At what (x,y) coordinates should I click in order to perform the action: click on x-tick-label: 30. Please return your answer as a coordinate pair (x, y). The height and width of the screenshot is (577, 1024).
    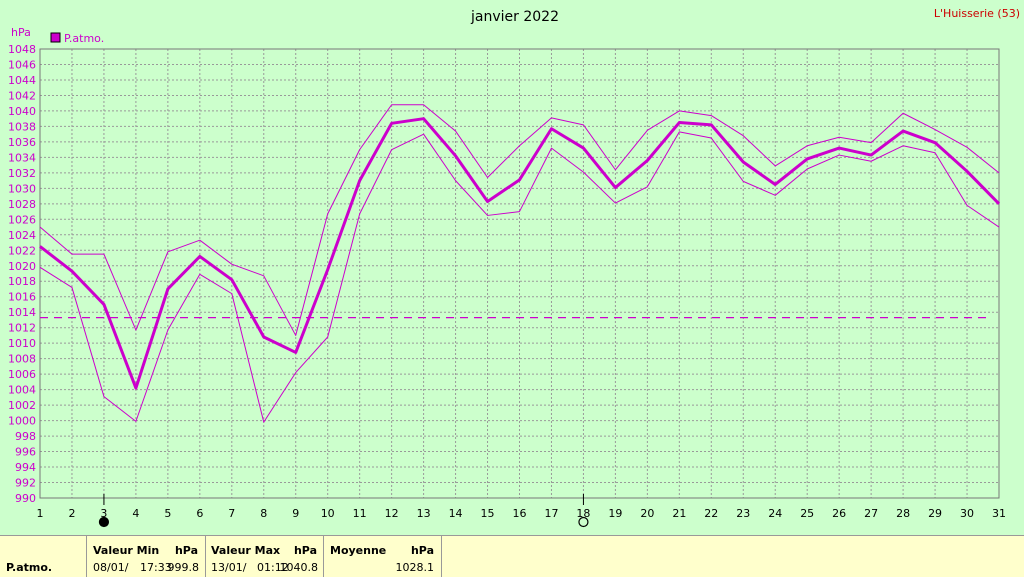
    Looking at the image, I should click on (967, 513).